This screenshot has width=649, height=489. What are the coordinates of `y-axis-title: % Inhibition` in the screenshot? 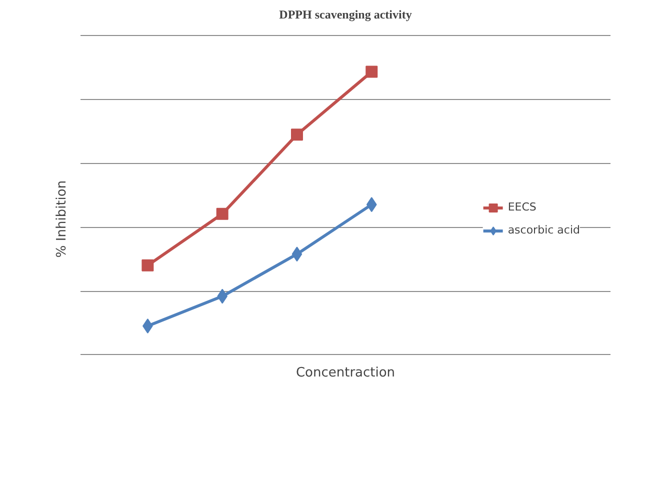 It's located at (62, 219).